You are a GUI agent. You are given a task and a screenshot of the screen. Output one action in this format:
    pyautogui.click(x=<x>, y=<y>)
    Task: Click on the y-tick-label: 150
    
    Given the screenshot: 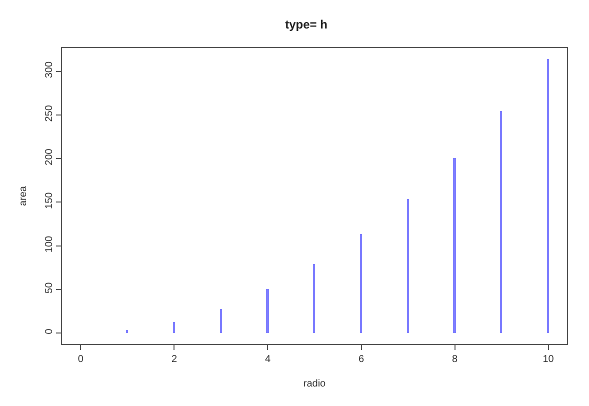 What is the action you would take?
    pyautogui.click(x=49, y=200)
    